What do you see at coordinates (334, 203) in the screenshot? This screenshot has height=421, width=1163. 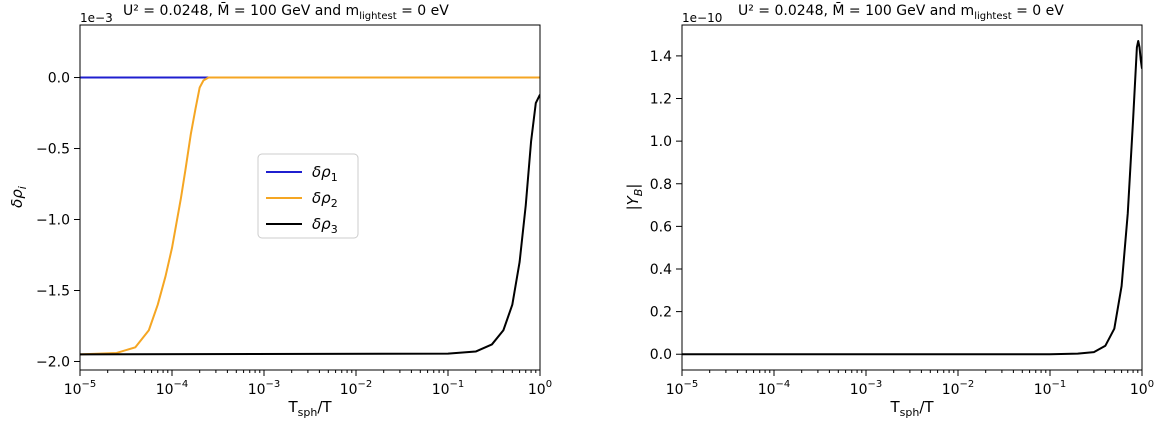 I see `legend-label-2-subscript: 2` at bounding box center [334, 203].